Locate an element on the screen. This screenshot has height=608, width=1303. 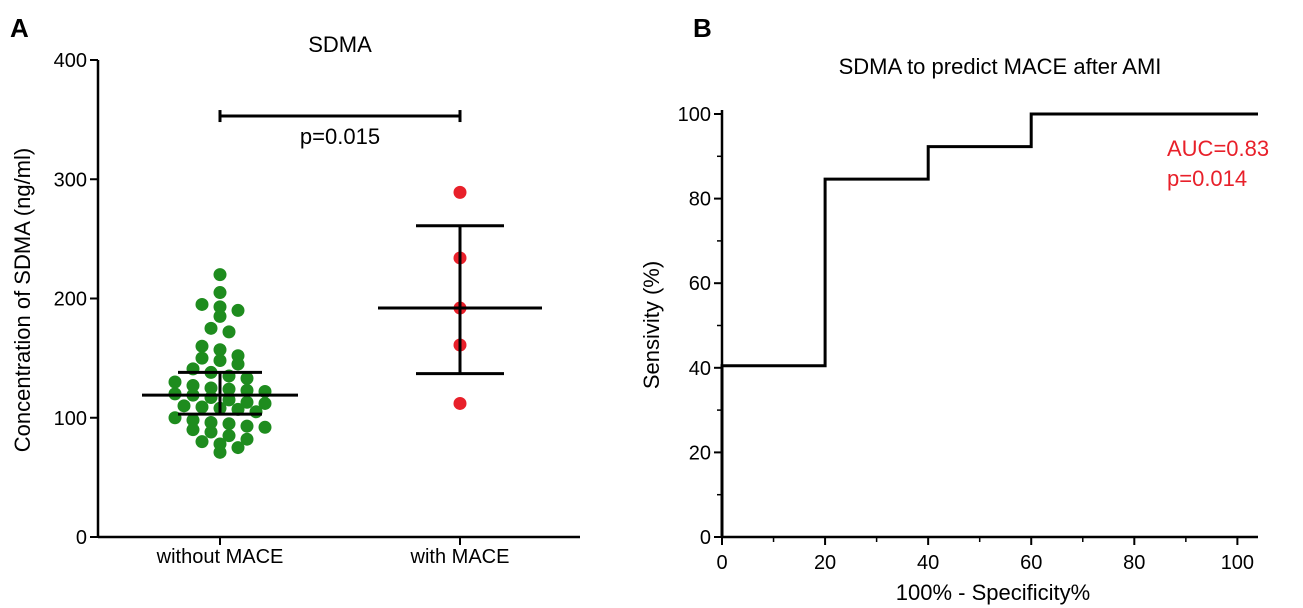
y-tick-label: 200 is located at coordinates (70, 300).